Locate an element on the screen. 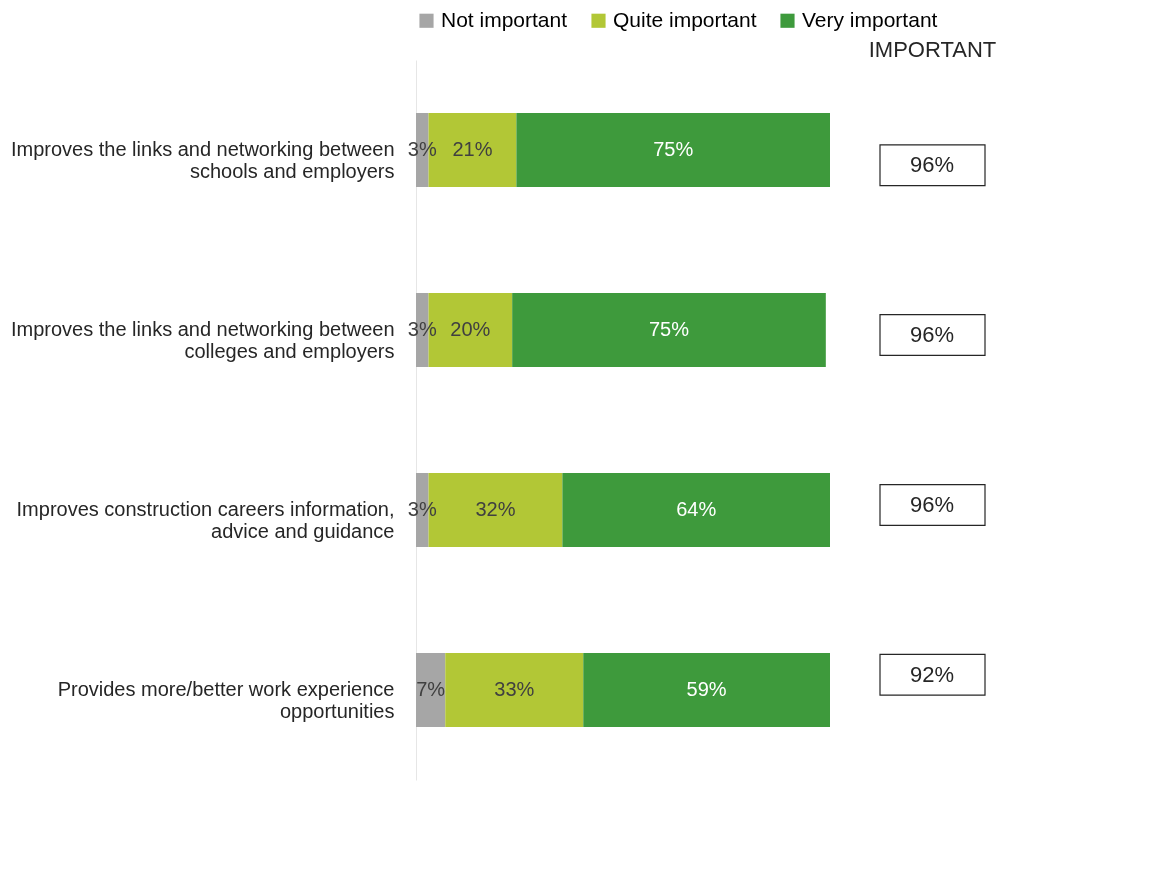 This screenshot has width=1158, height=870. data-label: 59% is located at coordinates (706, 689).